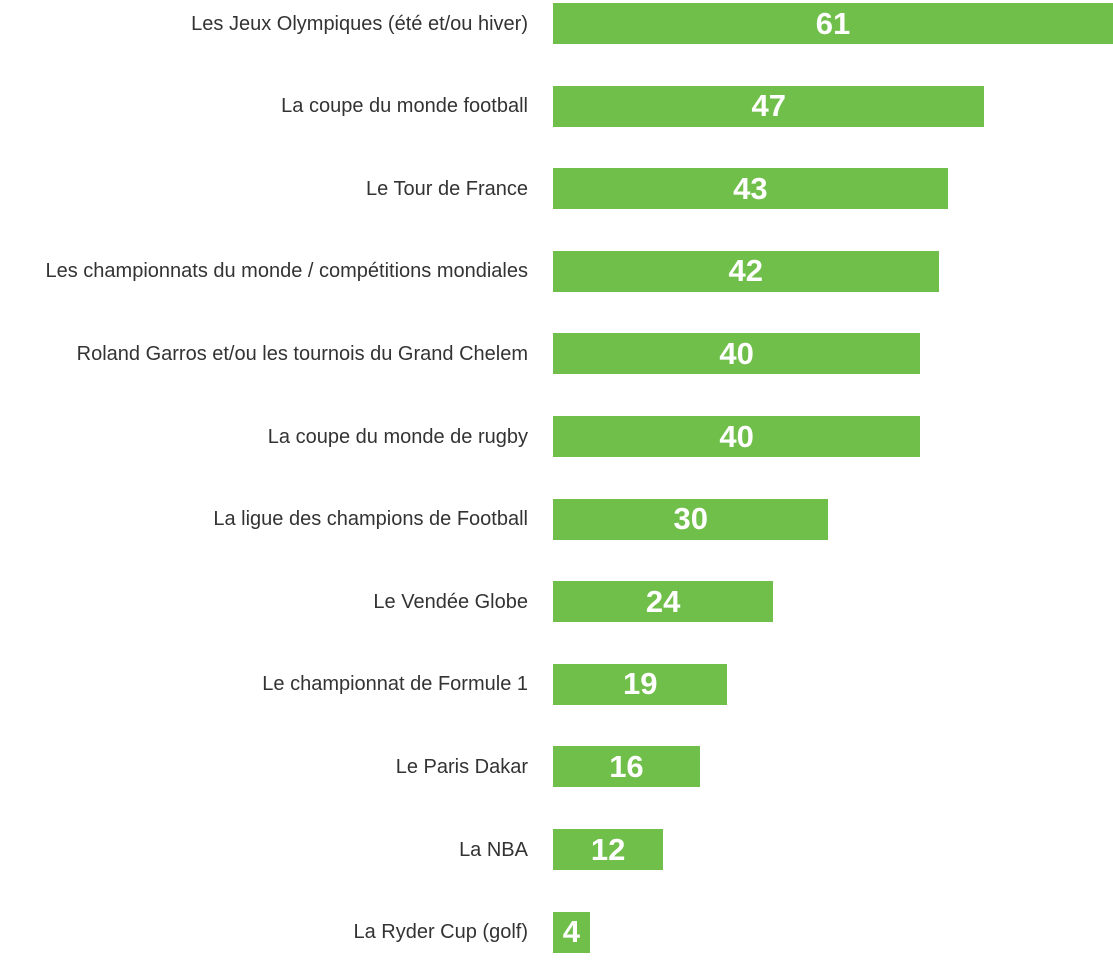 The height and width of the screenshot is (963, 1113). I want to click on bar: 12, so click(608, 849).